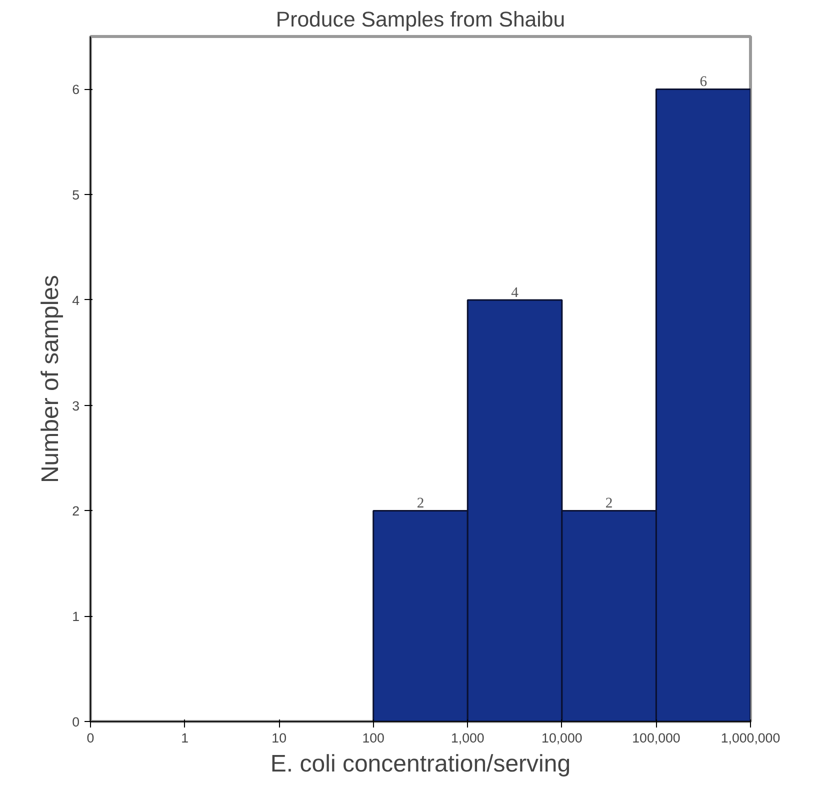 This screenshot has height=800, width=835. I want to click on y-tick-label: 0, so click(76, 722).